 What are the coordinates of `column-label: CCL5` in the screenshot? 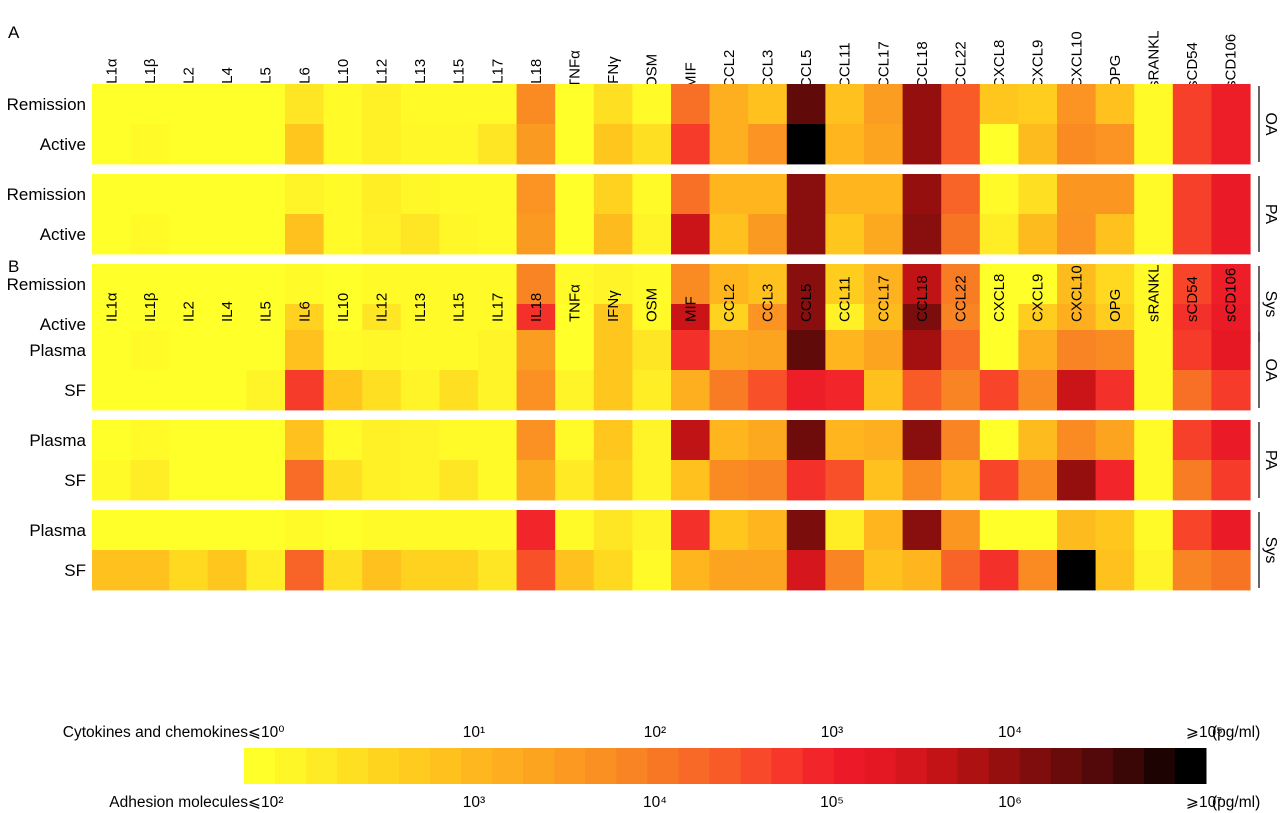 It's located at (806, 303).